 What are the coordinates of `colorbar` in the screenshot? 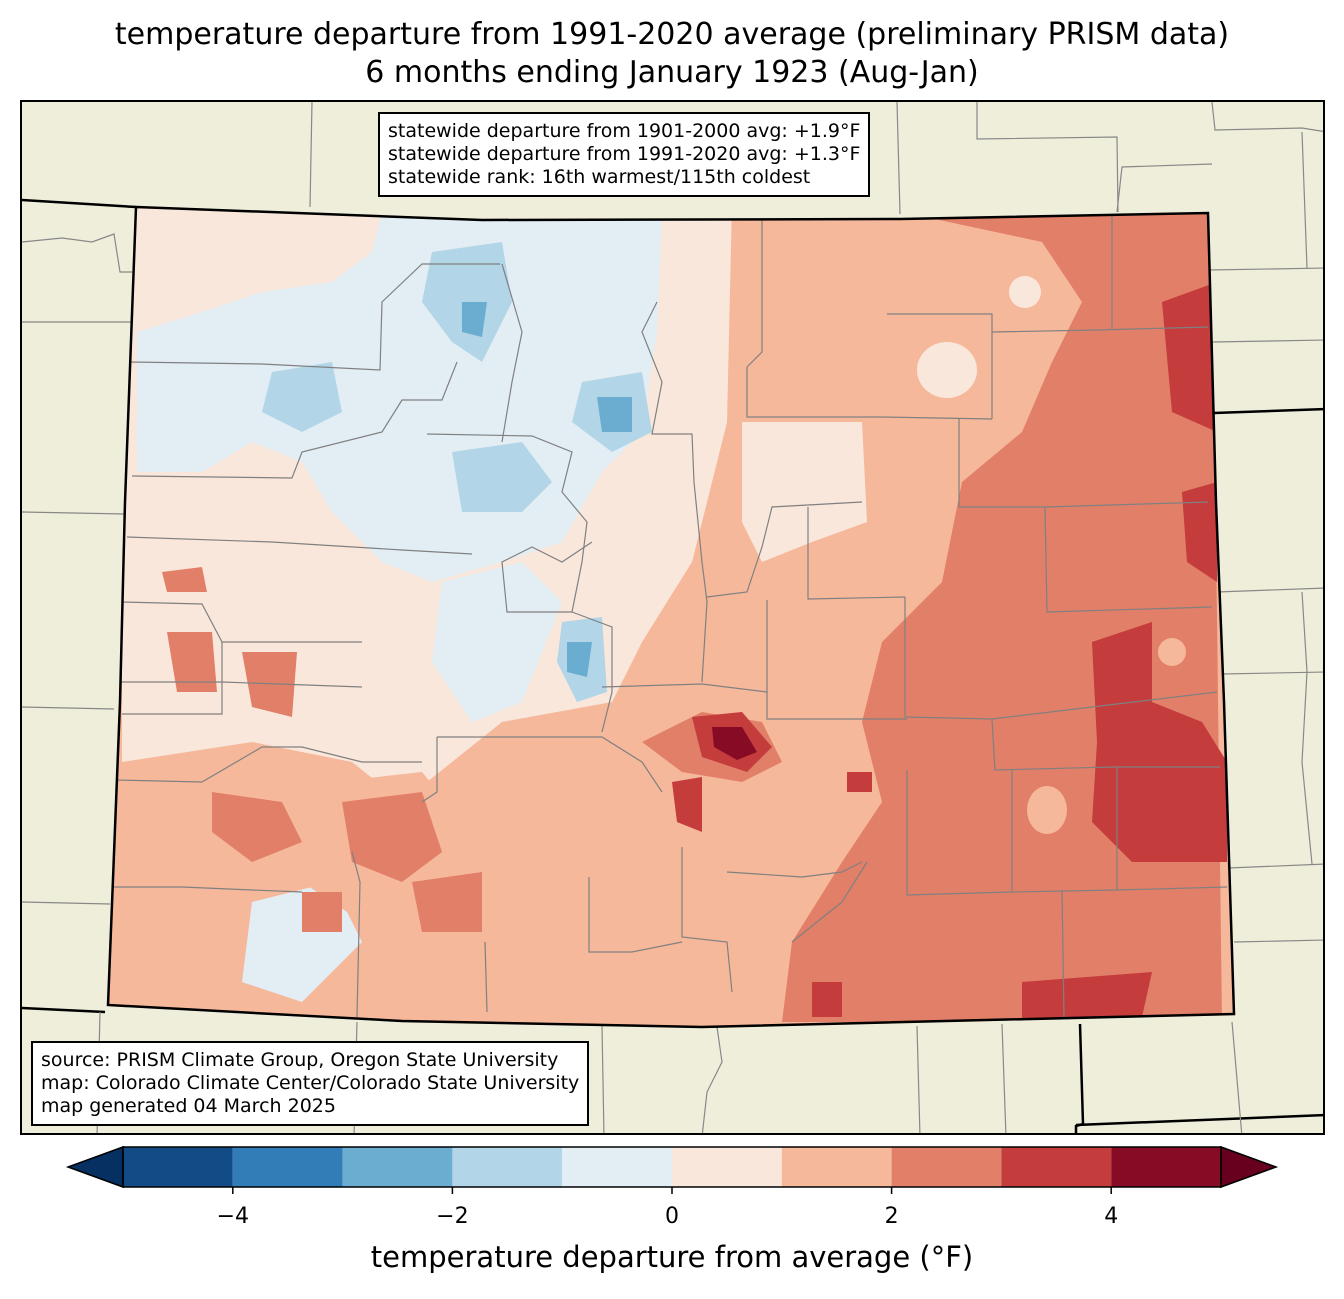 It's located at (672, 1169).